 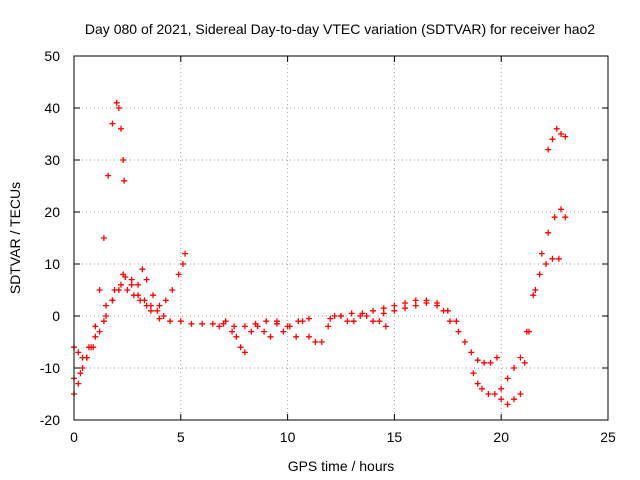 I want to click on y-tick-label: 20, so click(x=52, y=212).